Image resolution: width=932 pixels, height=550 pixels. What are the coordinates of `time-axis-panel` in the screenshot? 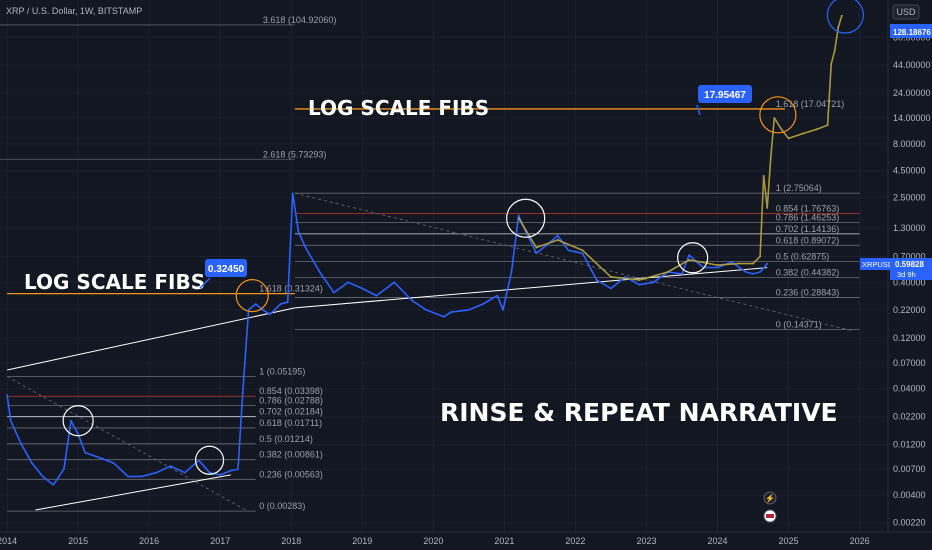 It's located at (466, 541).